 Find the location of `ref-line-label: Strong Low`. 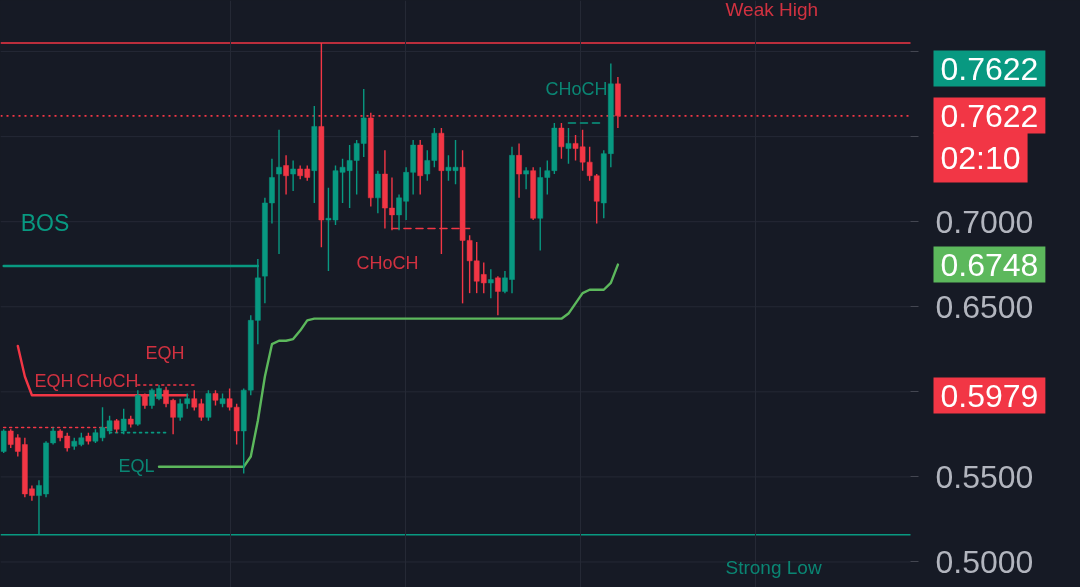

ref-line-label: Strong Low is located at coordinates (773, 568).